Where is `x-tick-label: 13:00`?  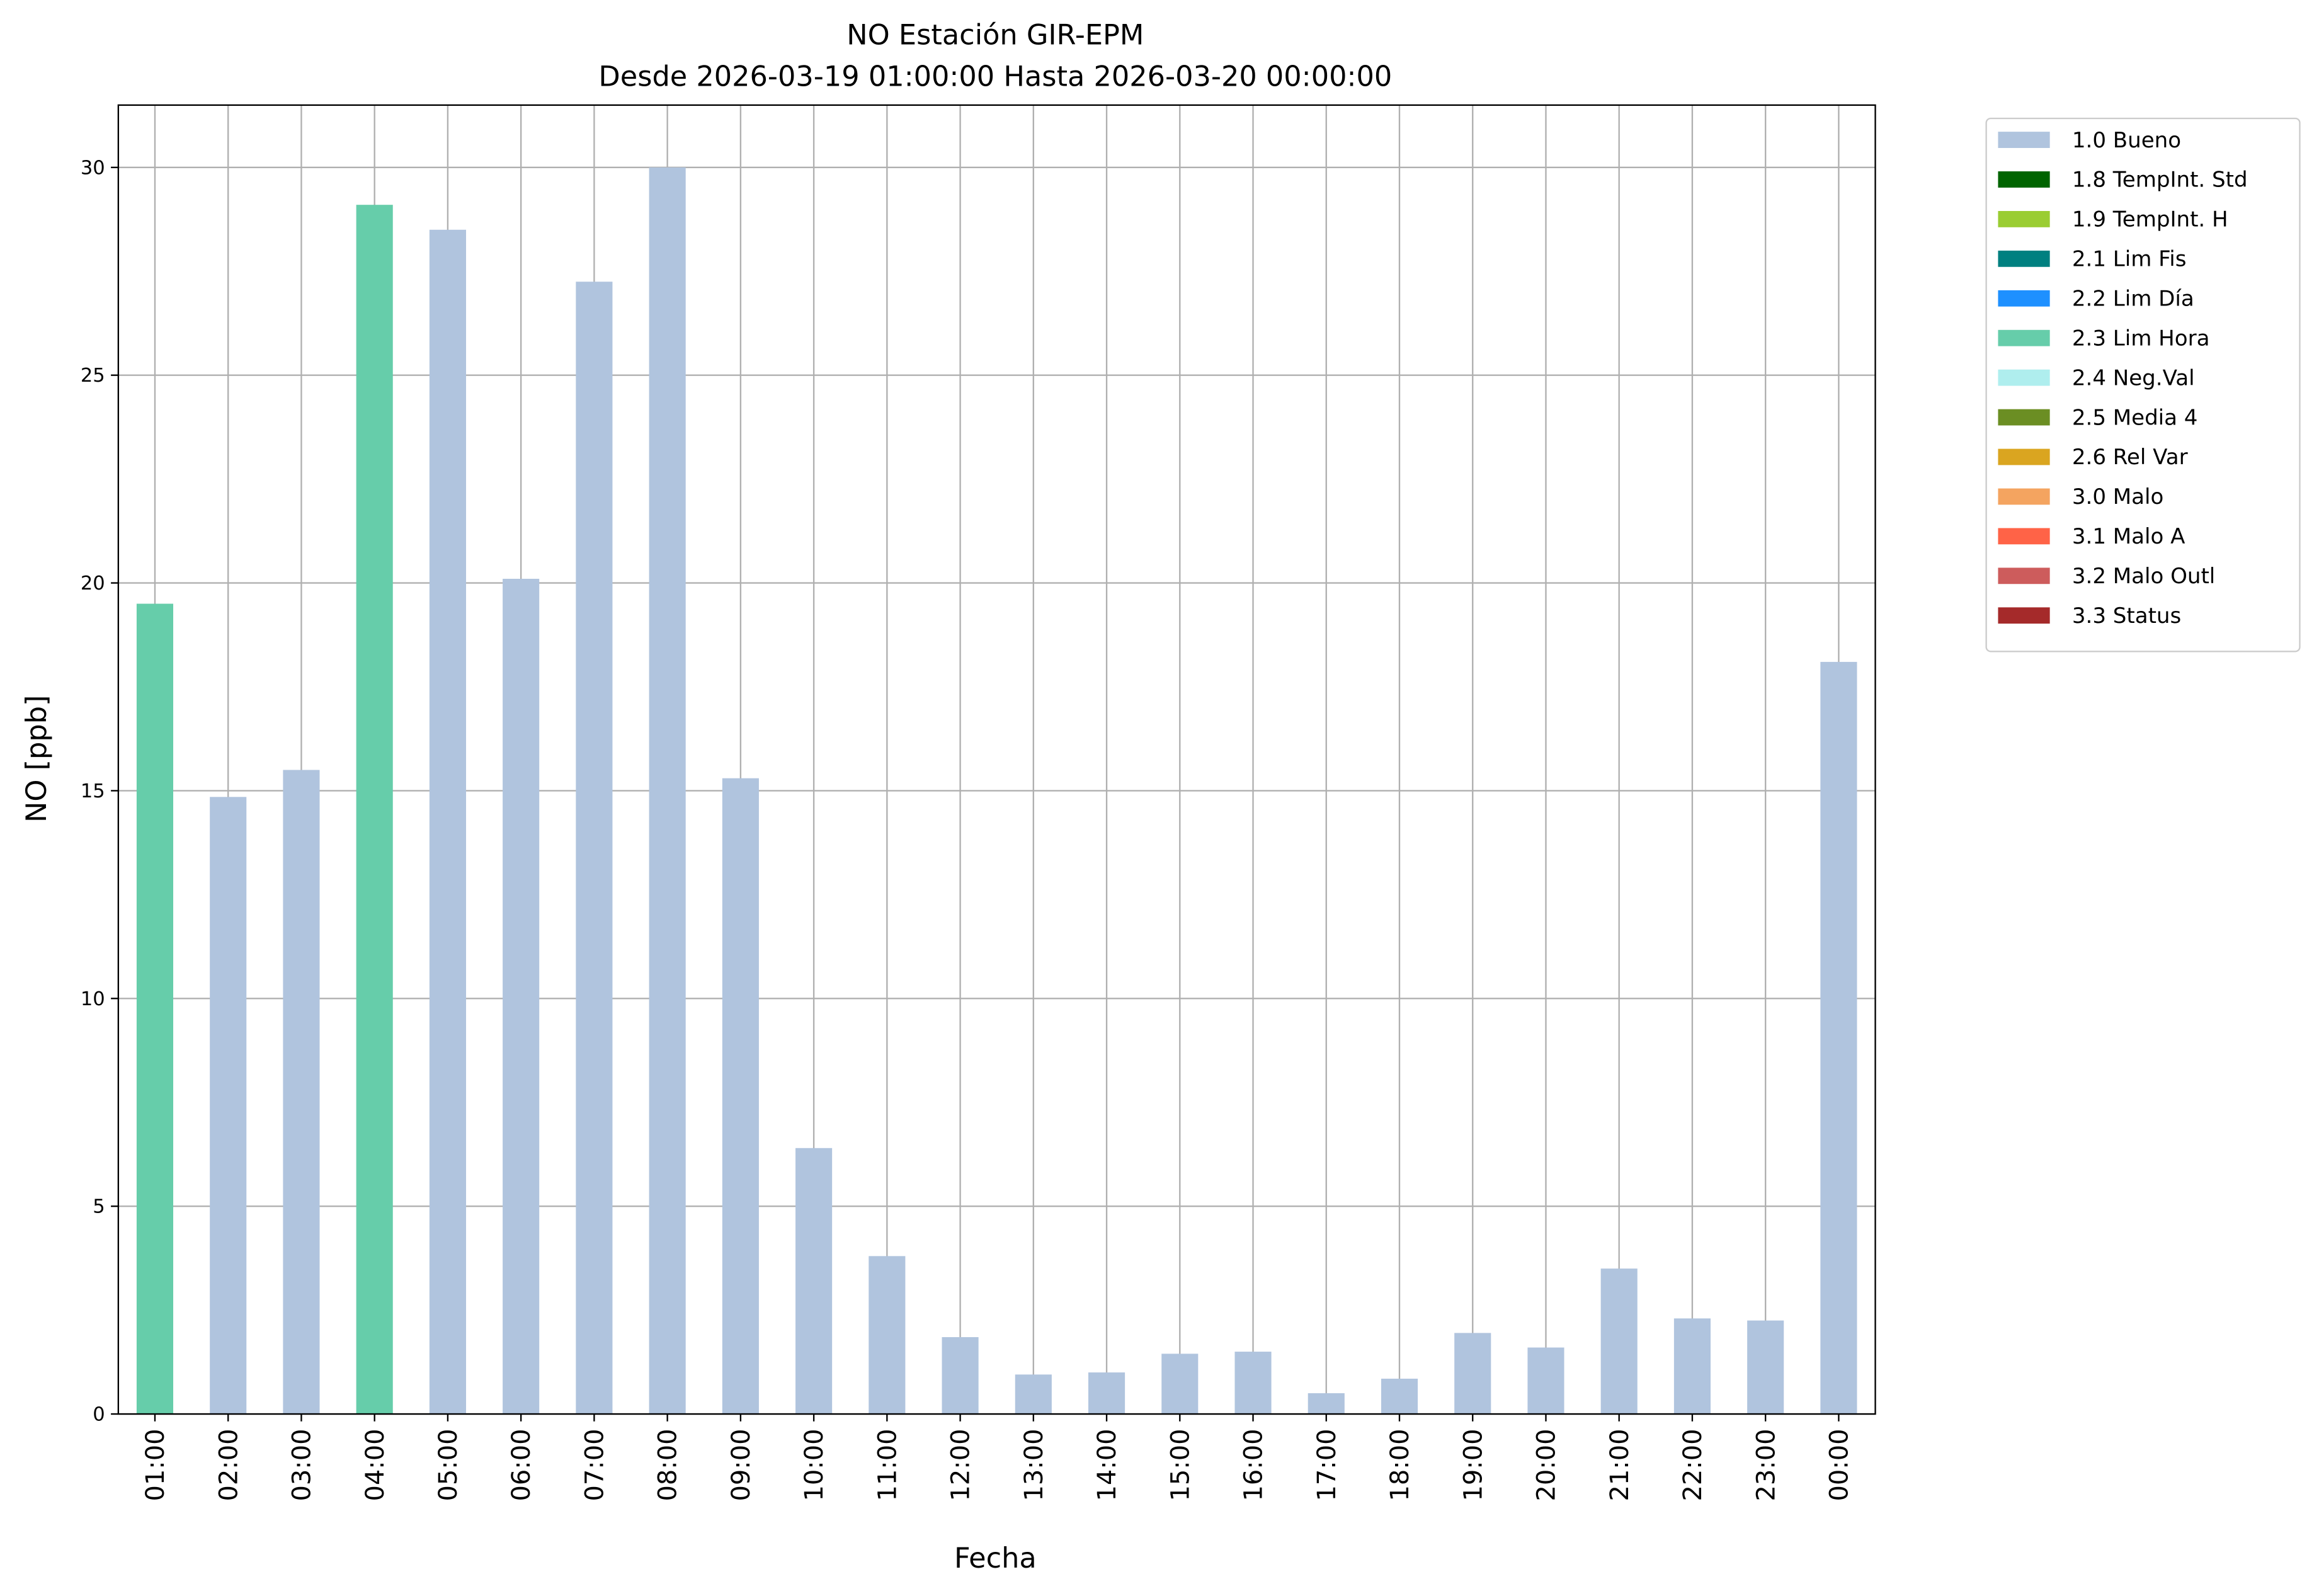 x-tick-label: 13:00 is located at coordinates (1034, 1465).